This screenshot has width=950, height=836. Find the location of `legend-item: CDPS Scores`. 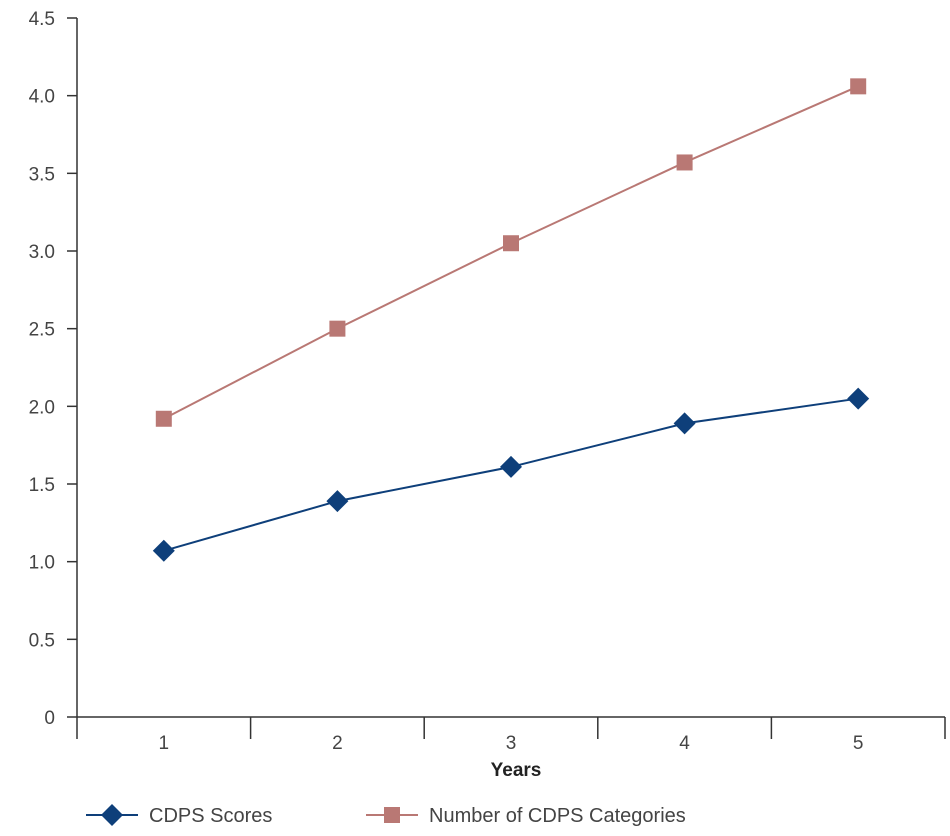

legend-item: CDPS Scores is located at coordinates (179, 815).